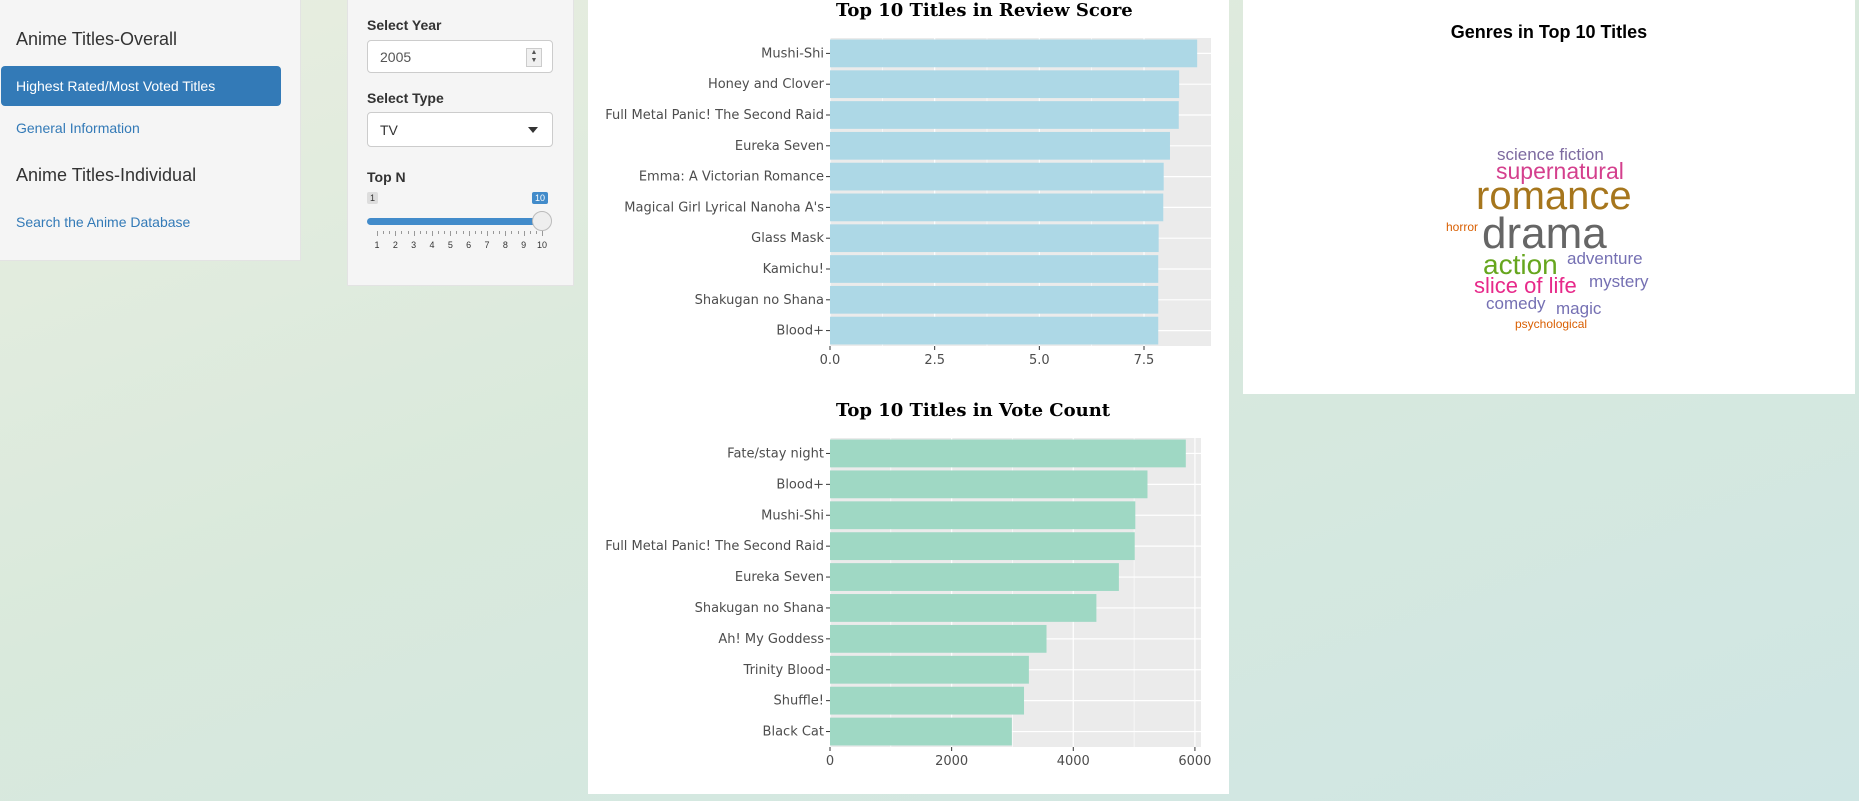 The image size is (1859, 801). Describe the element at coordinates (771, 639) in the screenshot. I see `category-label: Ah! My Goddess` at that location.